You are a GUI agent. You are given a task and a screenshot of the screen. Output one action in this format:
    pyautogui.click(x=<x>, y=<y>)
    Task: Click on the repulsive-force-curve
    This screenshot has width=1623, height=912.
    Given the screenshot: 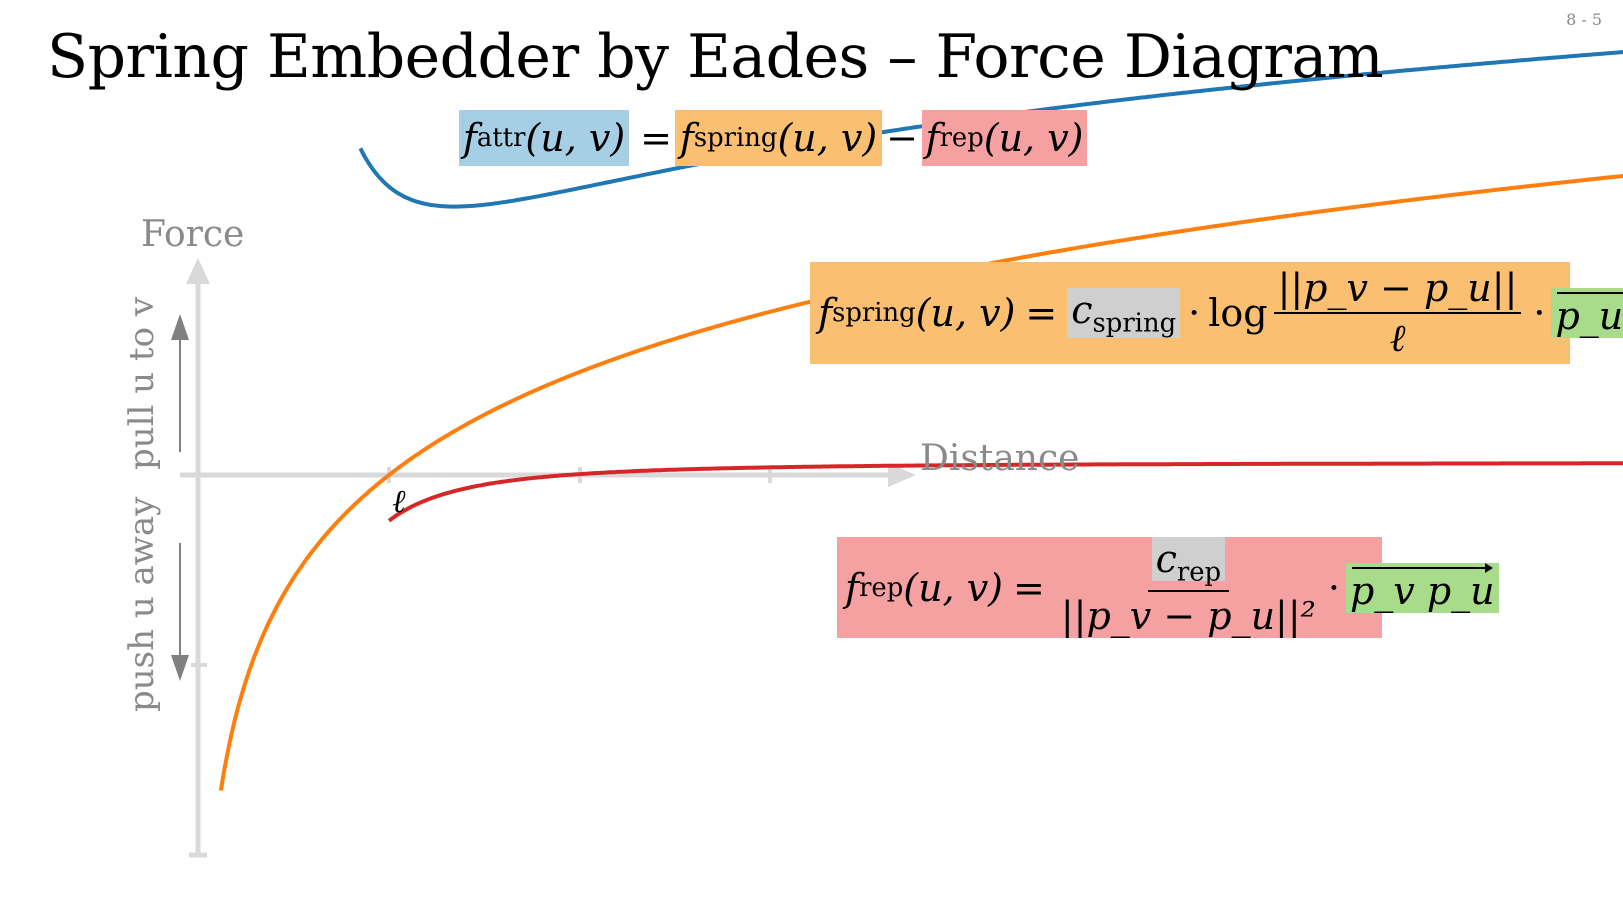 What is the action you would take?
    pyautogui.click(x=1005, y=492)
    